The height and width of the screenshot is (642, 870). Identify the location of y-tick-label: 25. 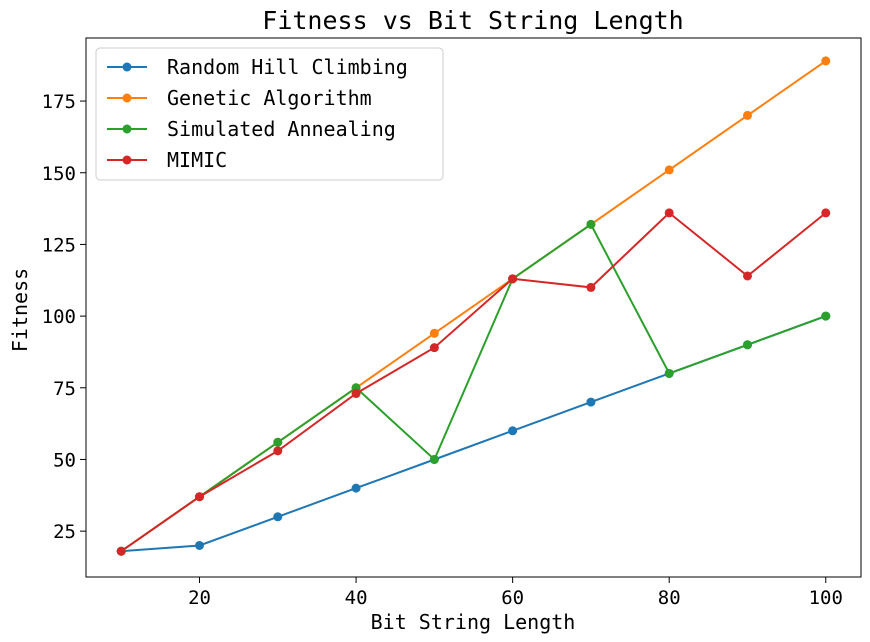
(64, 532).